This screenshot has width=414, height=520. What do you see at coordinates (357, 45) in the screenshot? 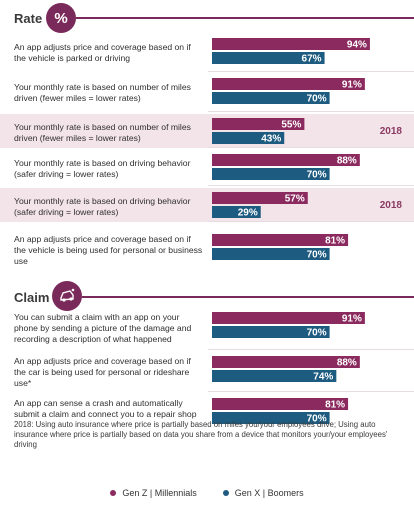
I see `bar-label-genz: 94%` at bounding box center [357, 45].